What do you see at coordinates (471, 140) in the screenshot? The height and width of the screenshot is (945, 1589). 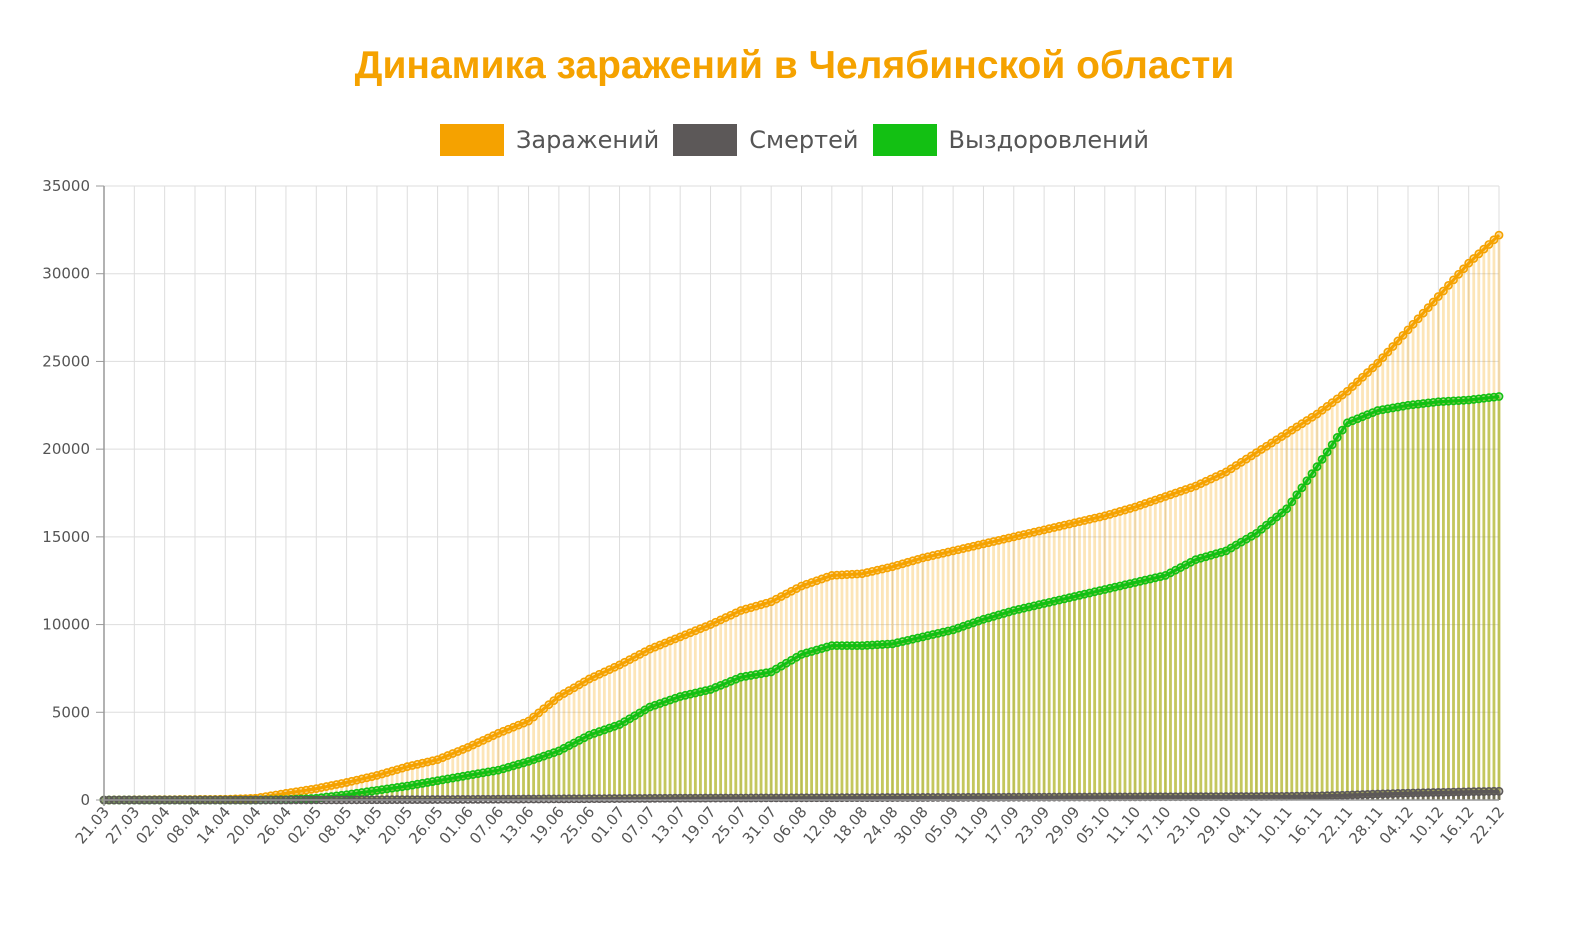 I see `legend-swatch-infections` at bounding box center [471, 140].